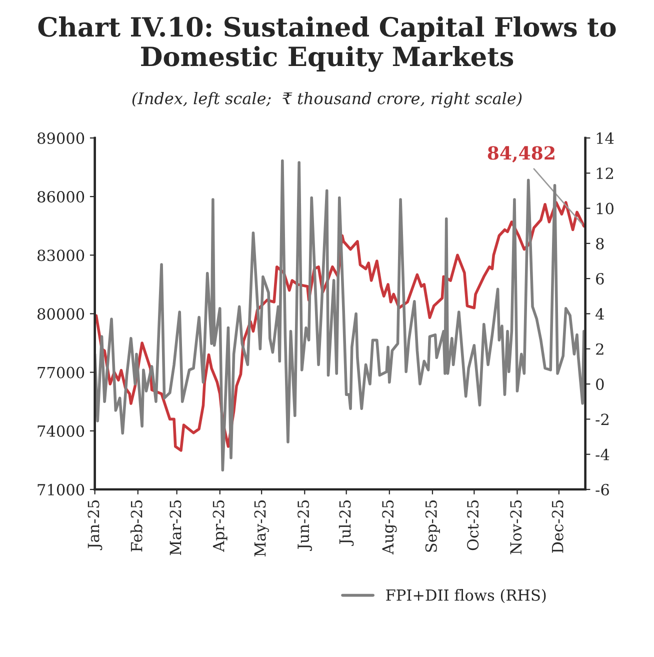  I want to click on x-tick-label: Jul-25, so click(346, 523).